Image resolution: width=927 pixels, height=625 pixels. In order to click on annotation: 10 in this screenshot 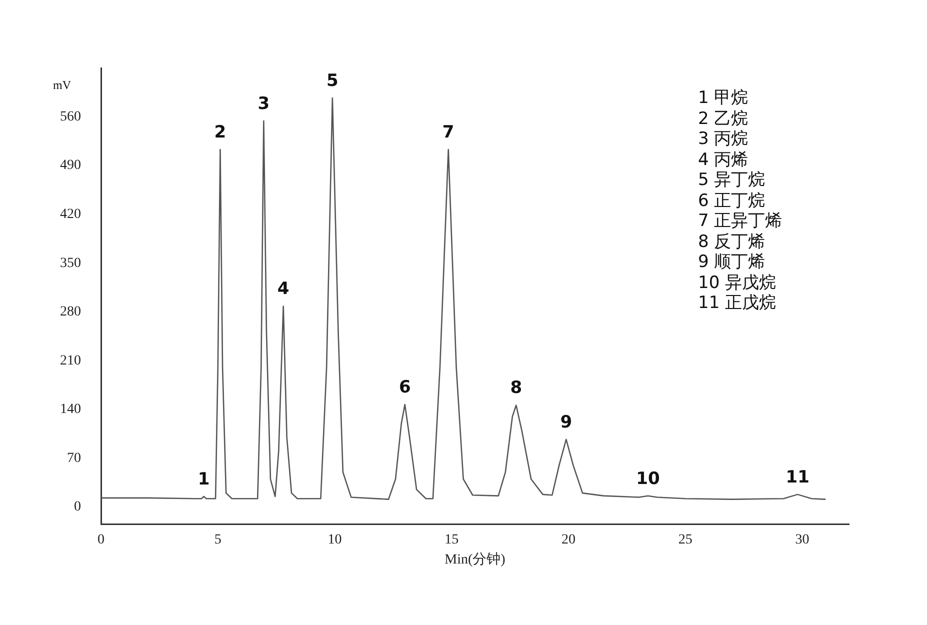, I will do `click(648, 478)`.